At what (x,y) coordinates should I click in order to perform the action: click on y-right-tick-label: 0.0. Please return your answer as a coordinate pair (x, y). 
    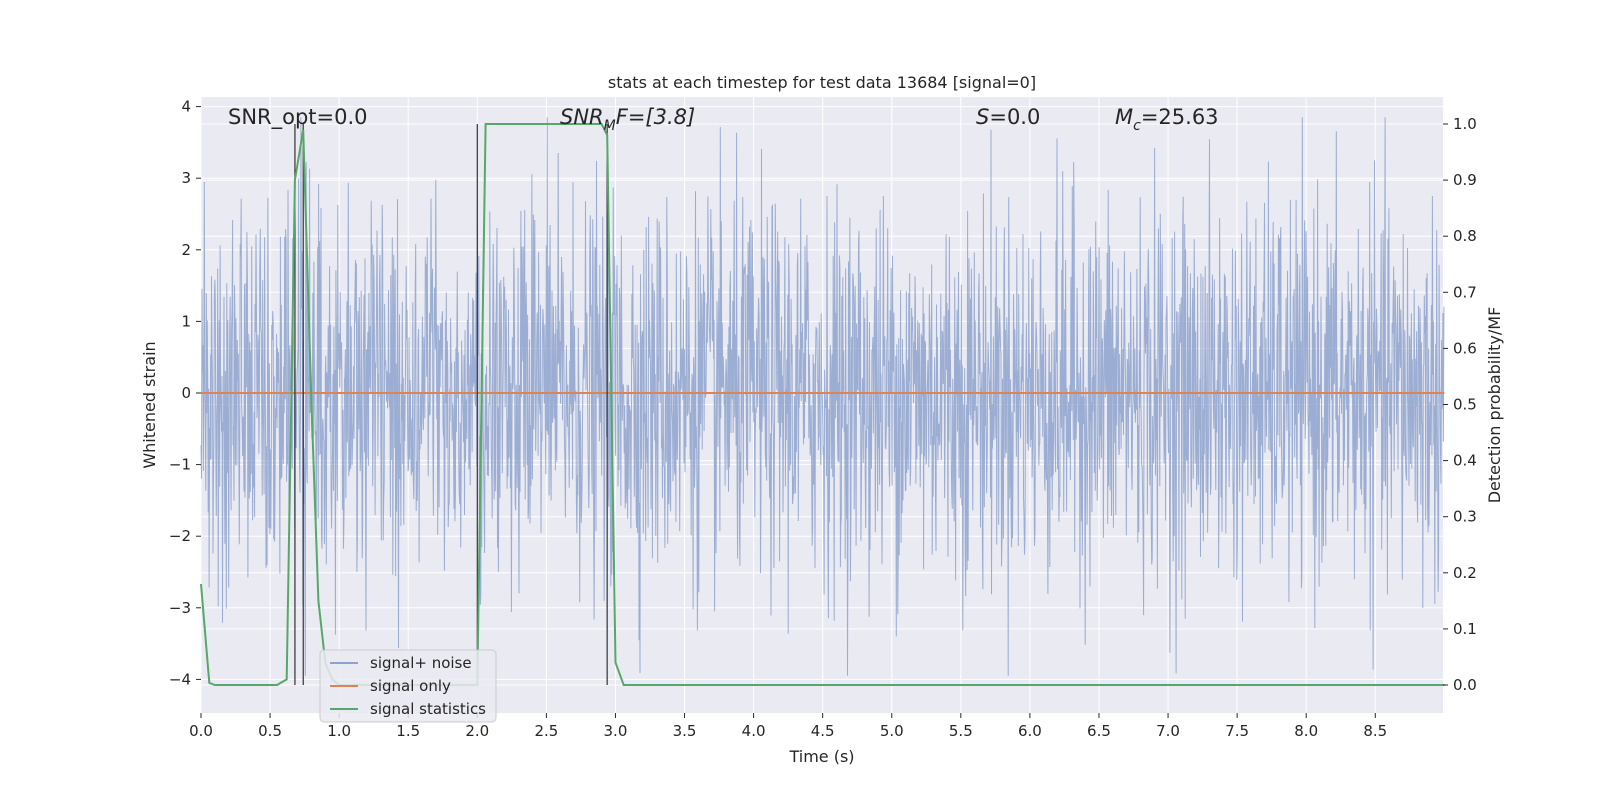
    Looking at the image, I should click on (1465, 685).